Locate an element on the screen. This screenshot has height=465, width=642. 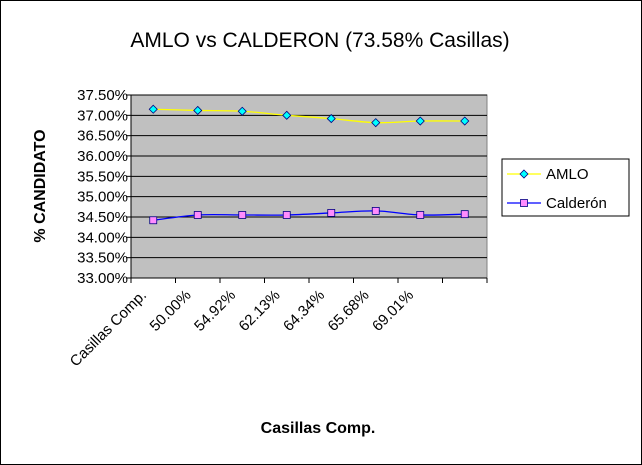
y-tick-label: 37.50% is located at coordinates (102, 95).